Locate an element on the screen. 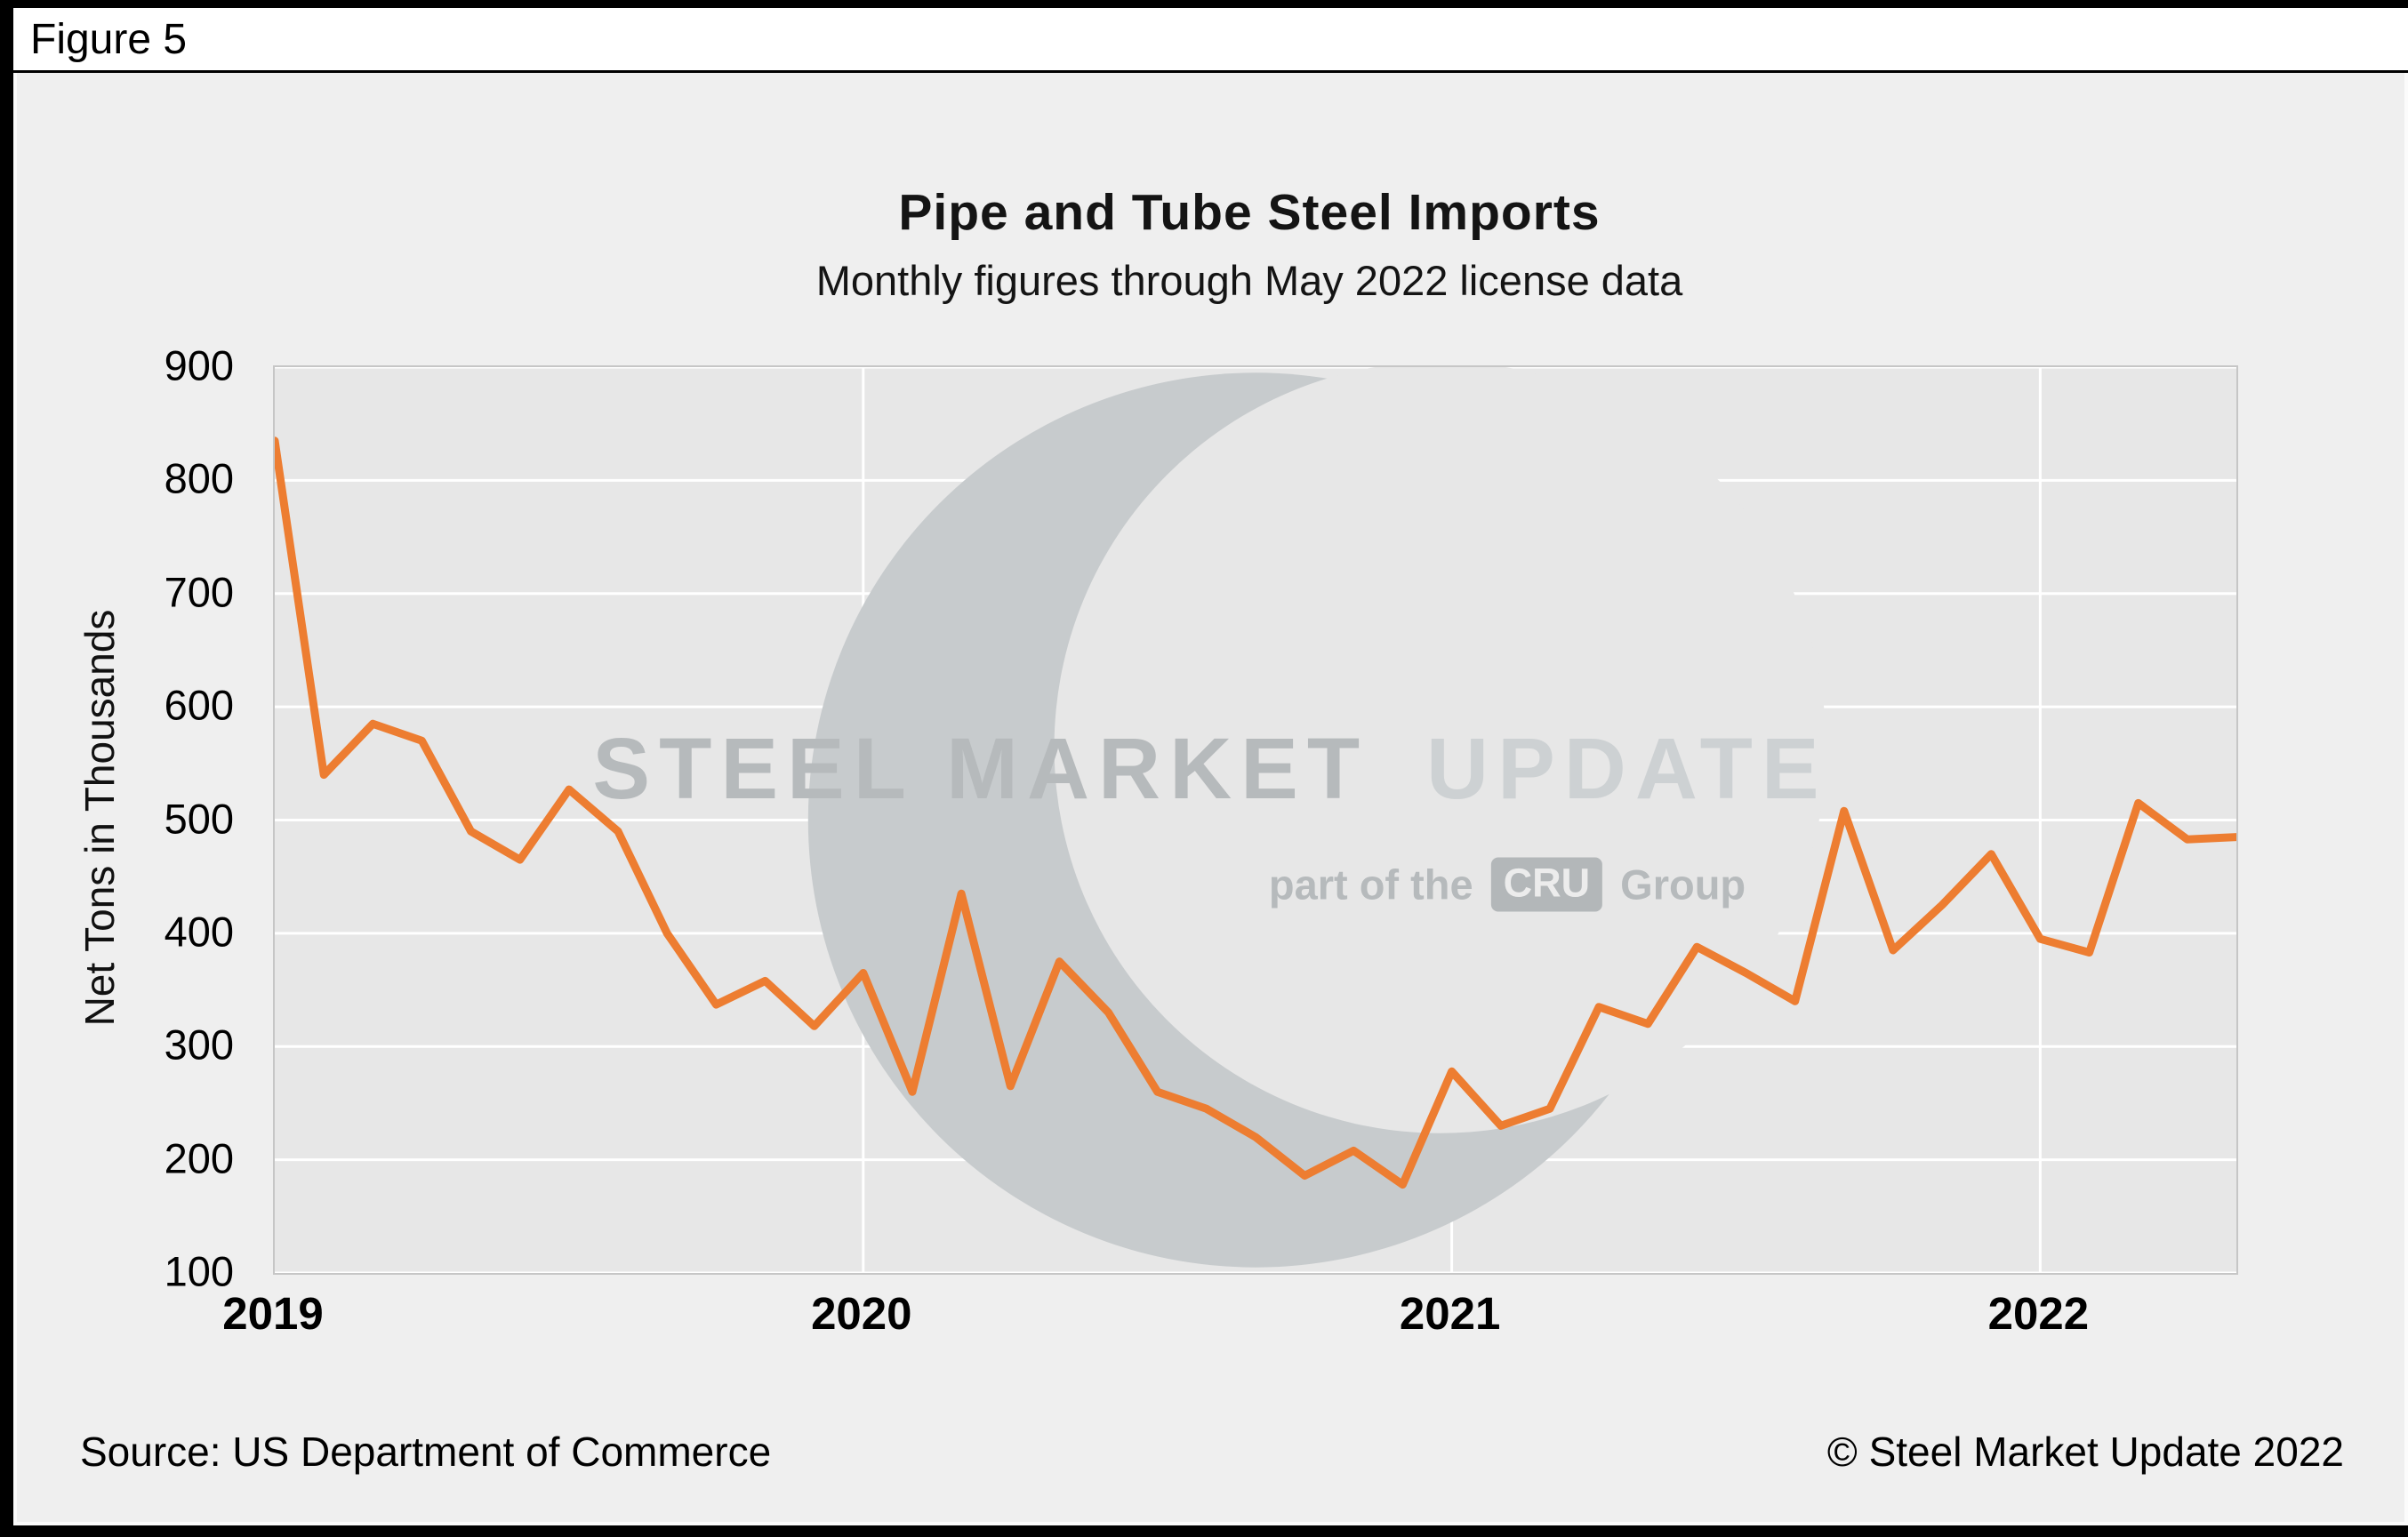  watermark-tagline: part of the CRU Group is located at coordinates (1507, 884).